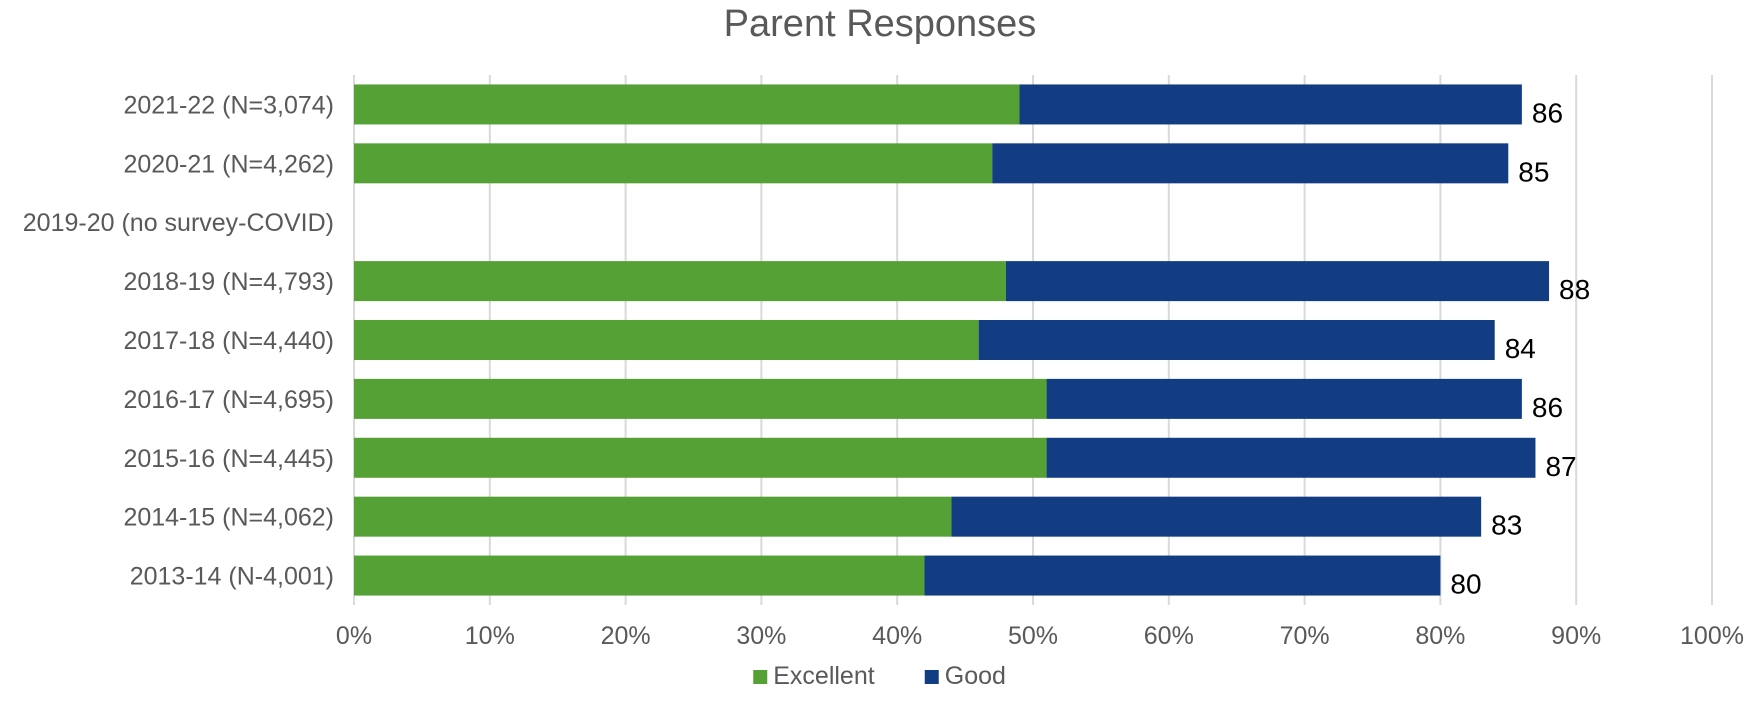 This screenshot has height=703, width=1760. I want to click on legend-swatch-excellent, so click(760, 677).